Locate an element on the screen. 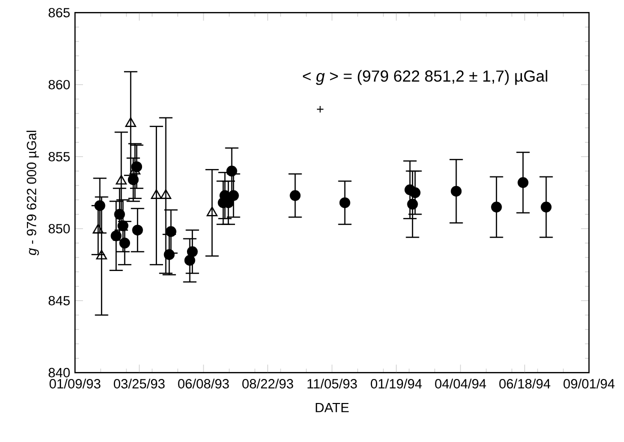 The image size is (624, 442). y-tick-label: 840 is located at coordinates (59, 373).